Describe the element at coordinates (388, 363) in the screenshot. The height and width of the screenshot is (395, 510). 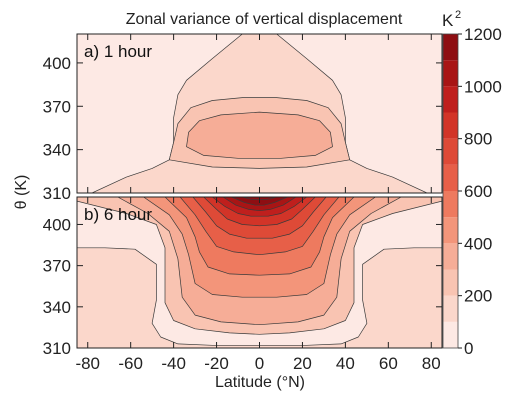
I see `x-tick-label: 60` at that location.